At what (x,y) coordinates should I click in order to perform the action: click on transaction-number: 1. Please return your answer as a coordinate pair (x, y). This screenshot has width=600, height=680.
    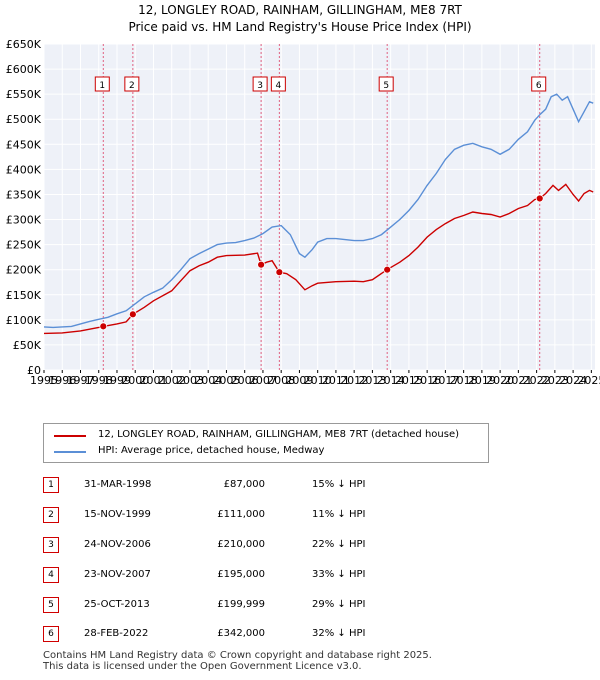
    Looking at the image, I should click on (51, 485).